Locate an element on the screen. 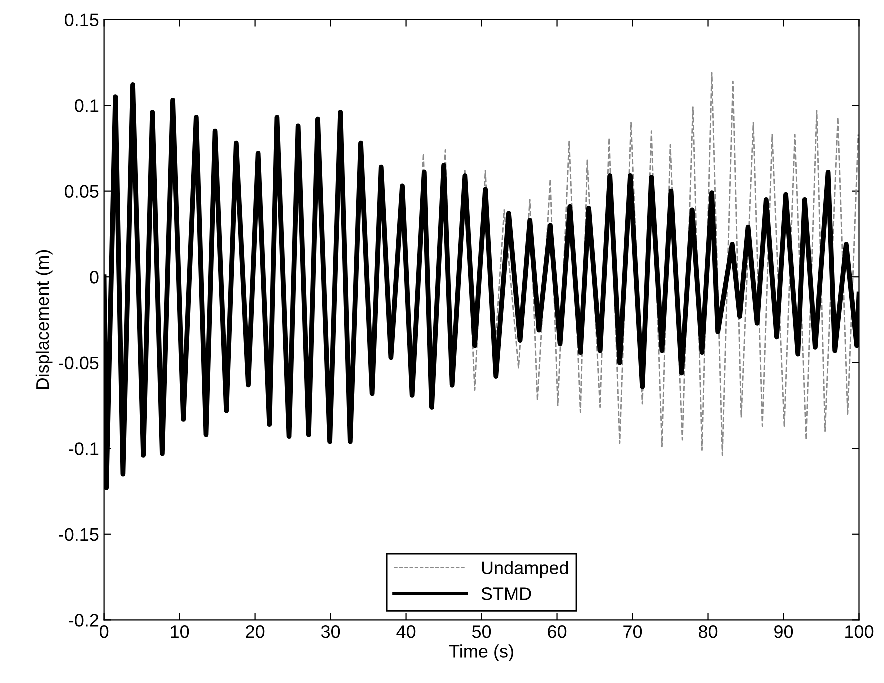 The height and width of the screenshot is (683, 884). y-tick-label: -0.2 is located at coordinates (84, 620).